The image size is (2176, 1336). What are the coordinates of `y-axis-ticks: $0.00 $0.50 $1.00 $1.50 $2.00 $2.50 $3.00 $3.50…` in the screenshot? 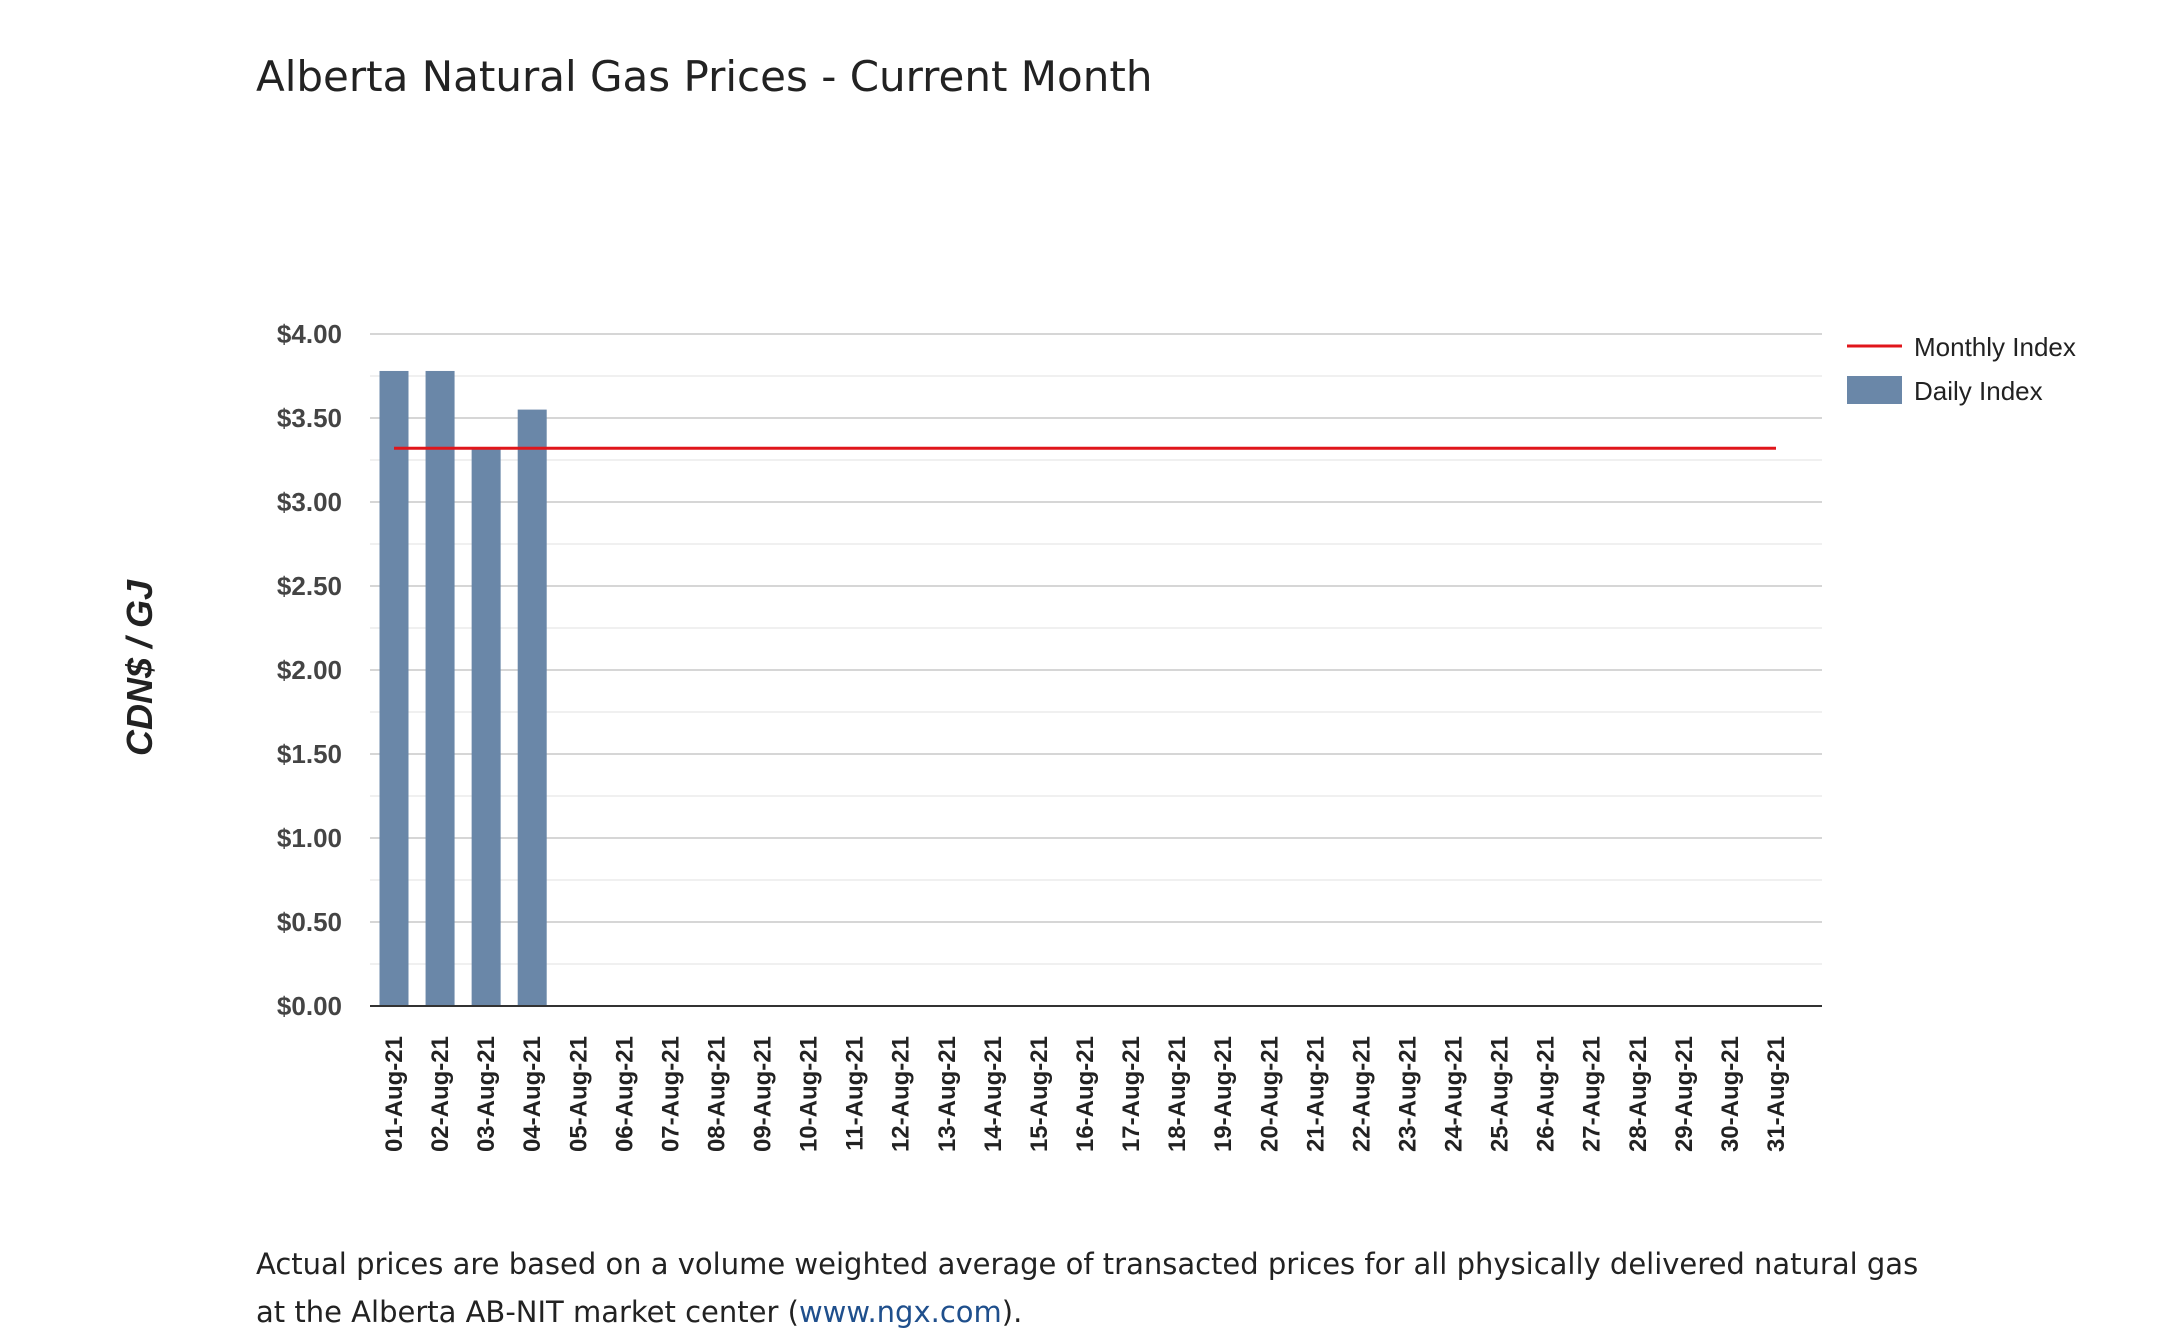 It's located at (309, 670).